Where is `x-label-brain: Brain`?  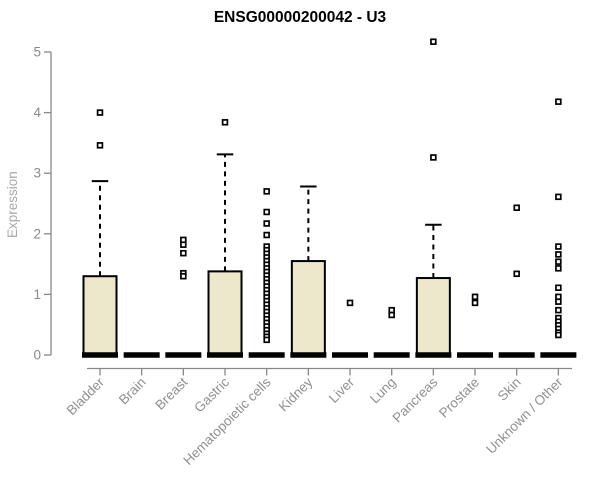 x-label-brain: Brain is located at coordinates (132, 391).